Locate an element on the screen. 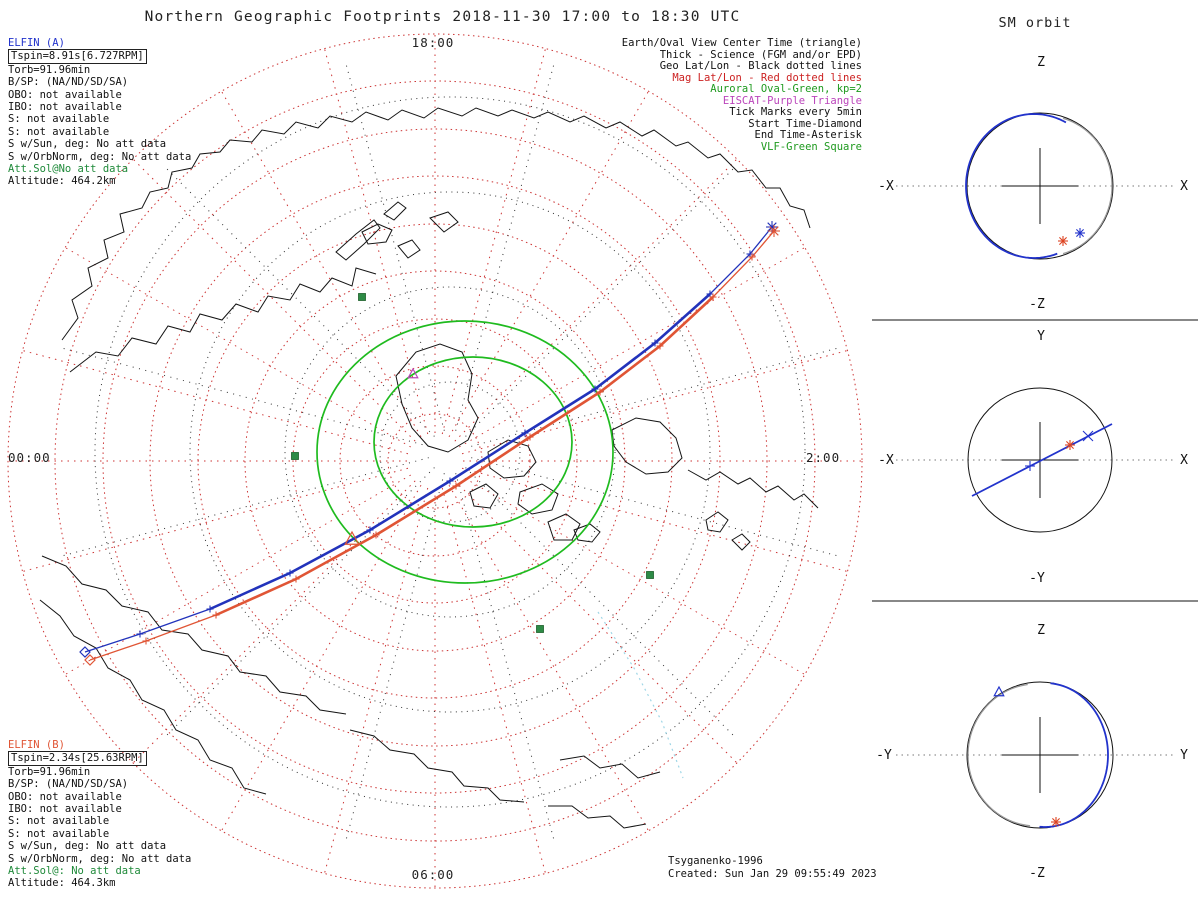 This screenshot has height=900, width=1200. mag-lat-circle is located at coordinates (435, 461).